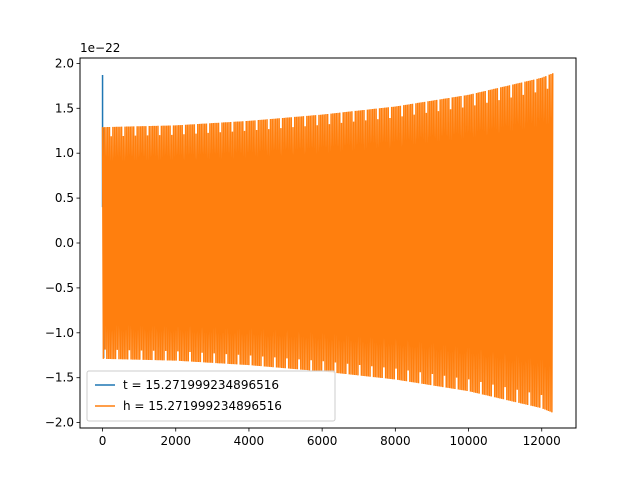 The width and height of the screenshot is (640, 484). Describe the element at coordinates (64, 153) in the screenshot. I see `y-tick-label: 1.0` at that location.